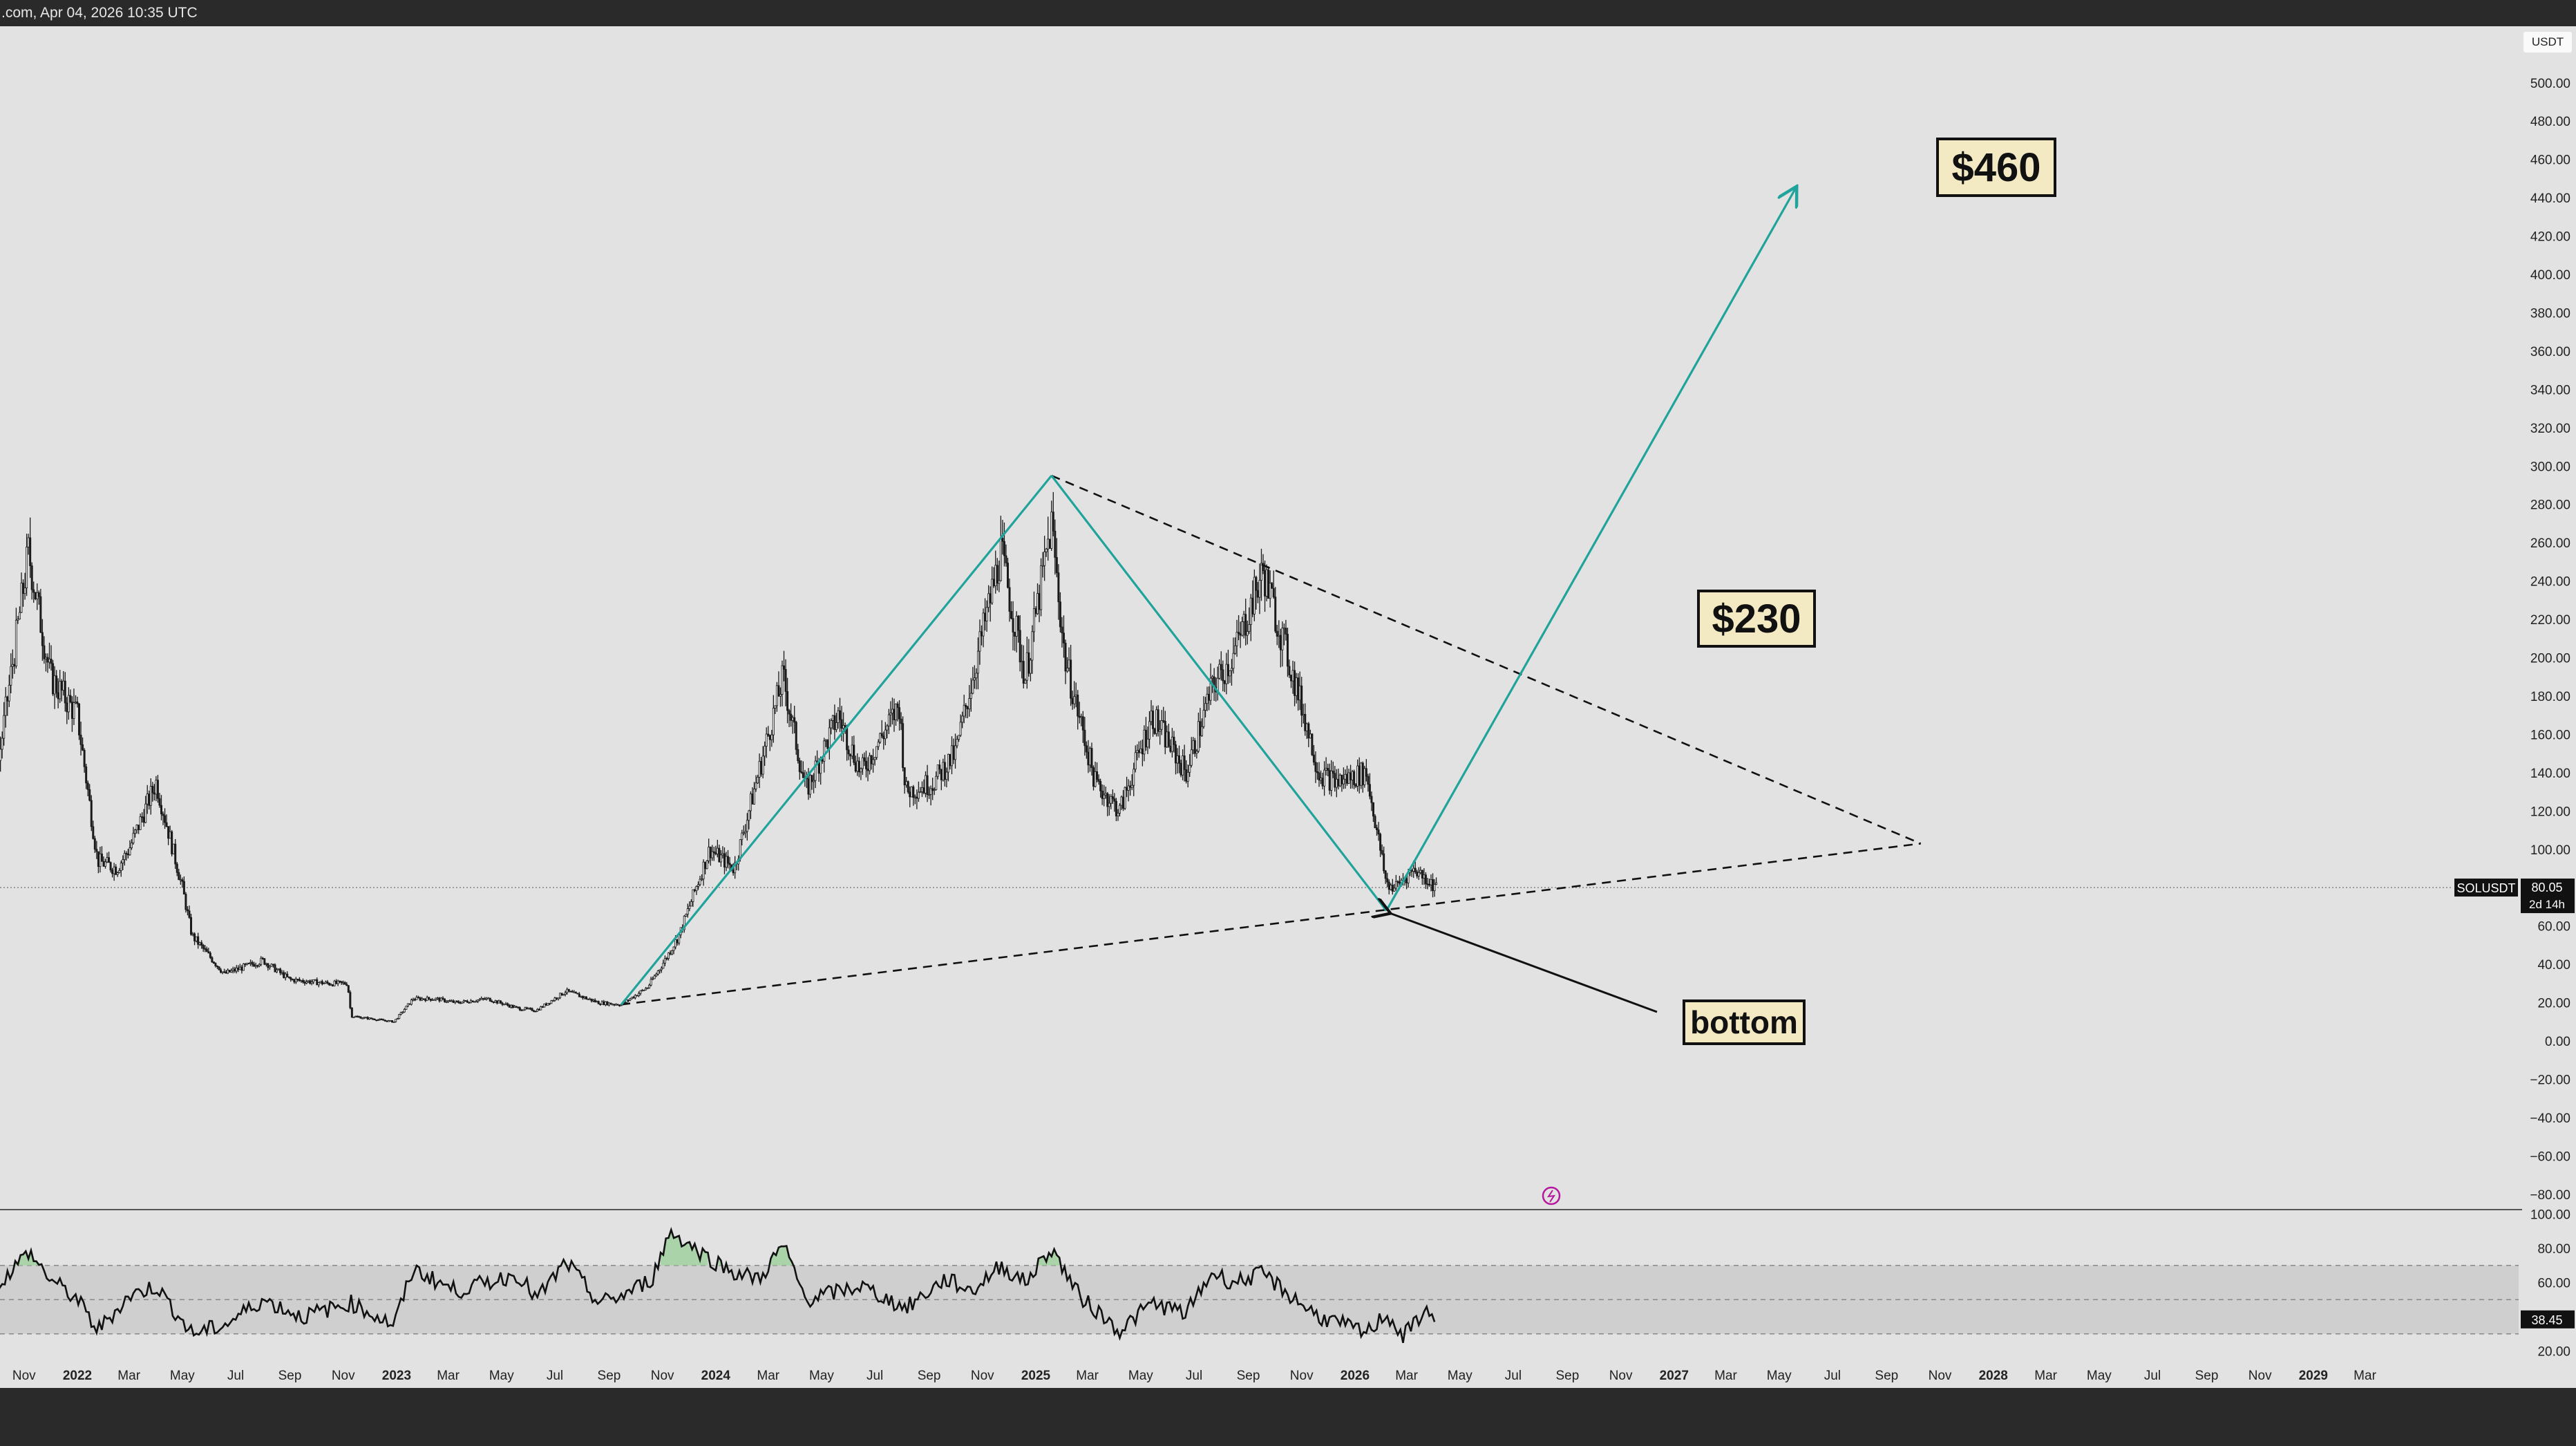 This screenshot has height=1446, width=2576. What do you see at coordinates (2548, 896) in the screenshot?
I see `price-tag` at bounding box center [2548, 896].